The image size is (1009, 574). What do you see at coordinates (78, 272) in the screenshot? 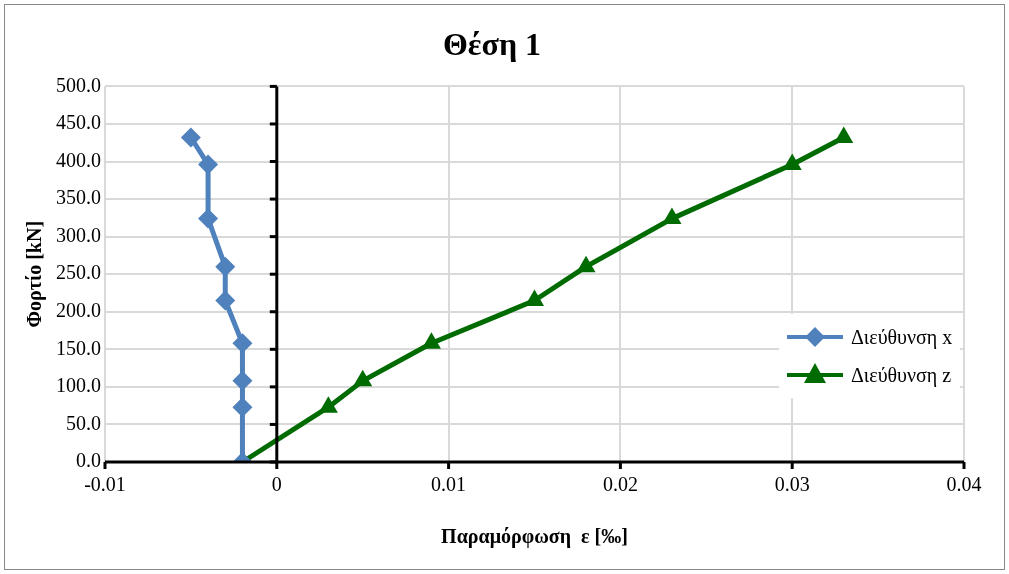
I see `y-tick-label: 250.0` at bounding box center [78, 272].